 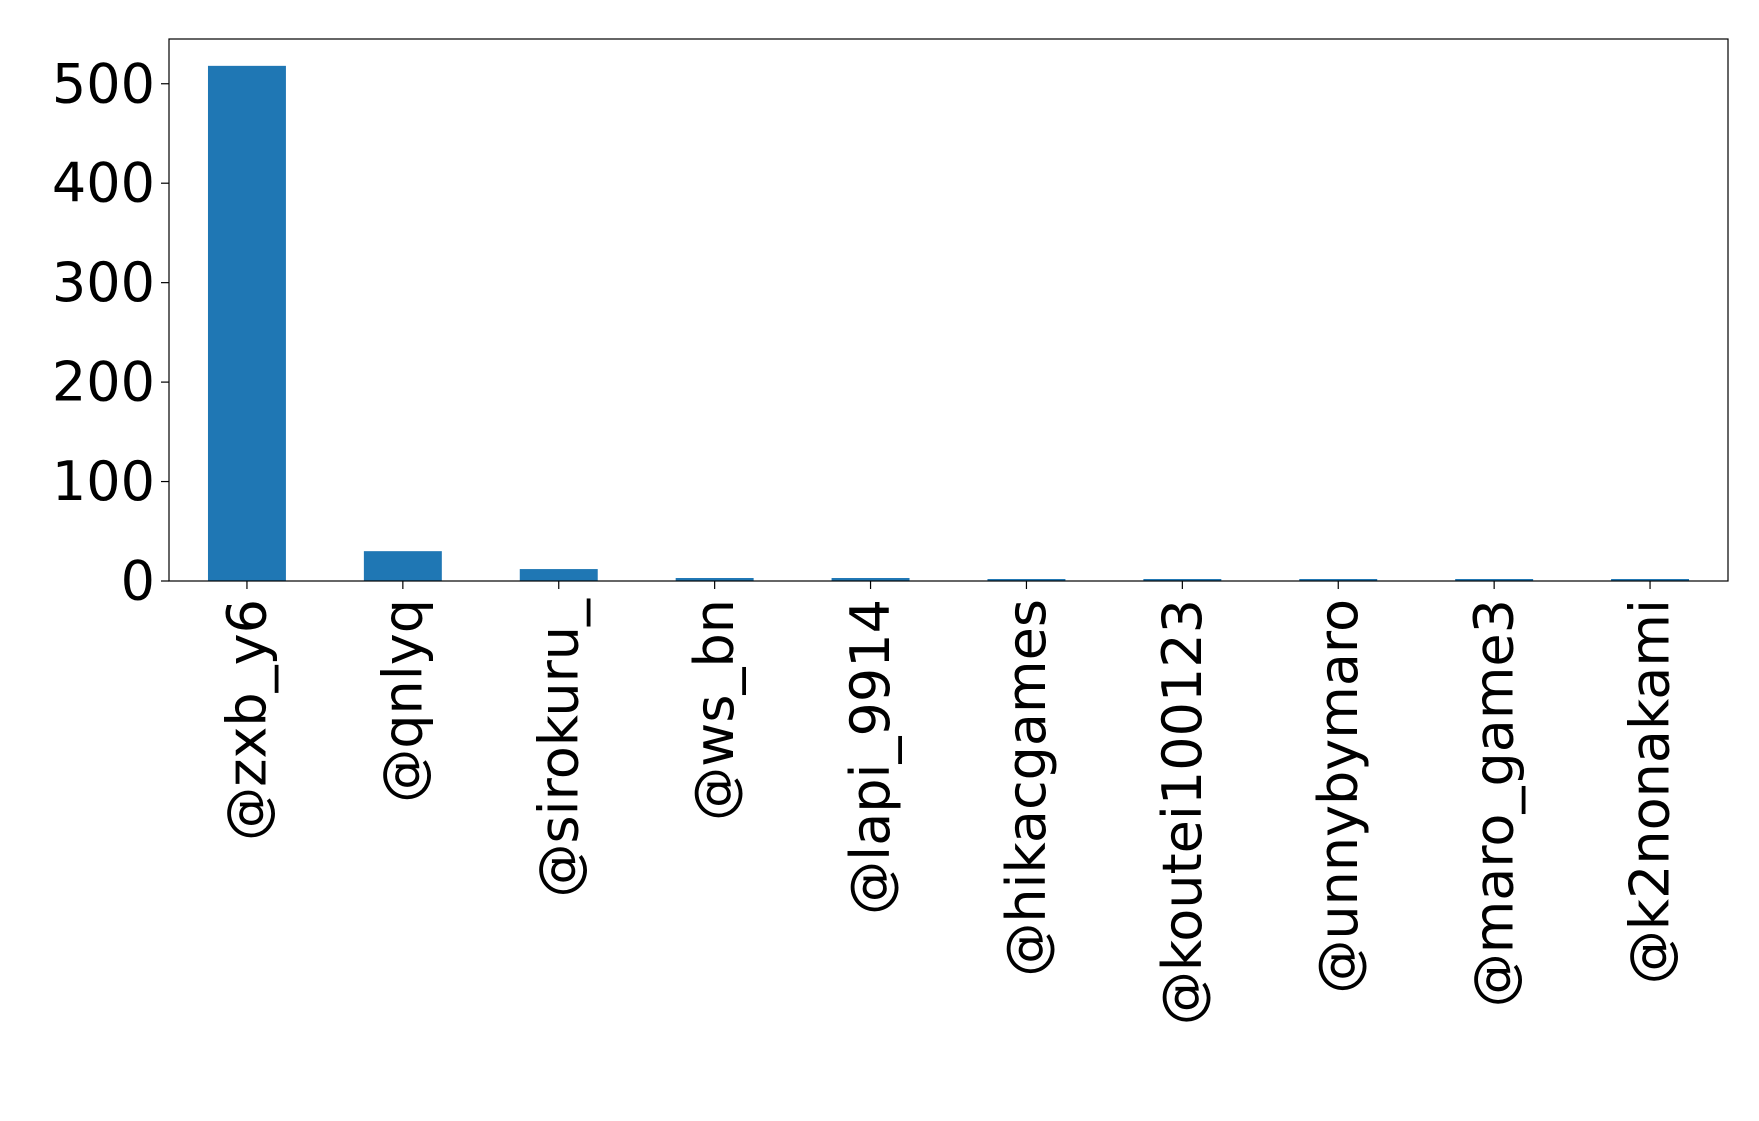 What do you see at coordinates (103, 83) in the screenshot?
I see `y-tick-label-5: 500` at bounding box center [103, 83].